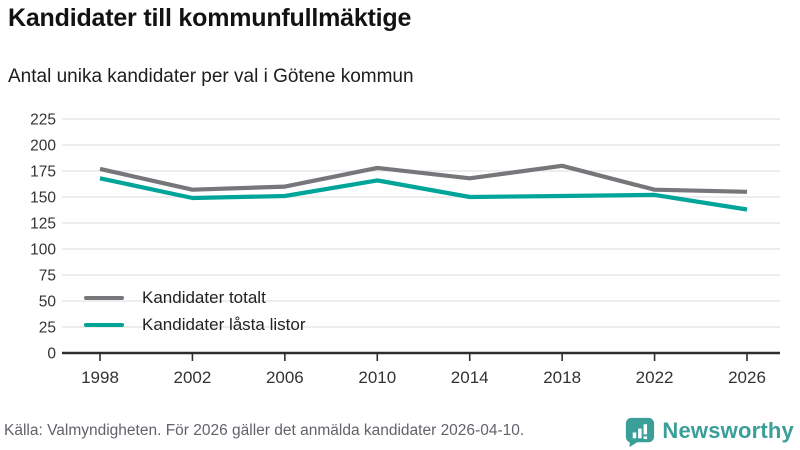  Describe the element at coordinates (562, 377) in the screenshot. I see `x-tick-label: 2018` at that location.